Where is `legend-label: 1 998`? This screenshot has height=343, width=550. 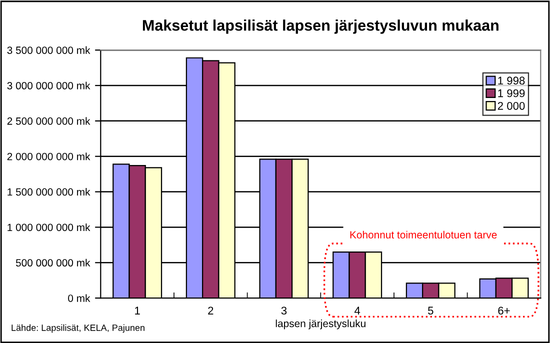 legend-label: 1 998 is located at coordinates (511, 80).